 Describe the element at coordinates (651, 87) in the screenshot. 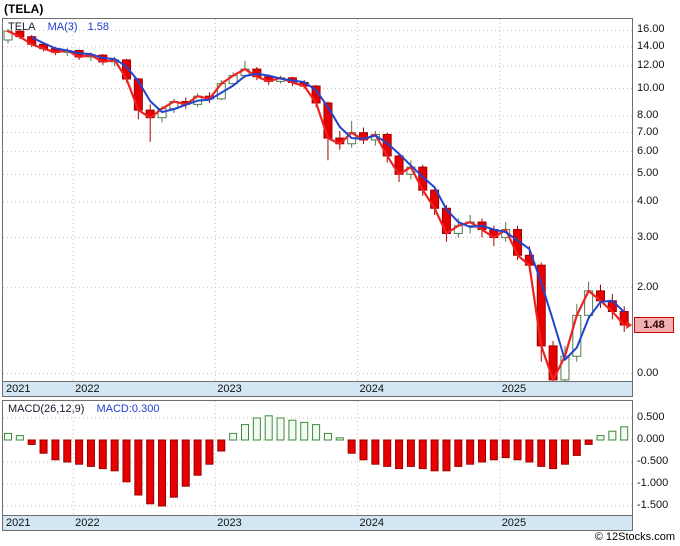

I see `price-axis-tick: 10.00` at that location.